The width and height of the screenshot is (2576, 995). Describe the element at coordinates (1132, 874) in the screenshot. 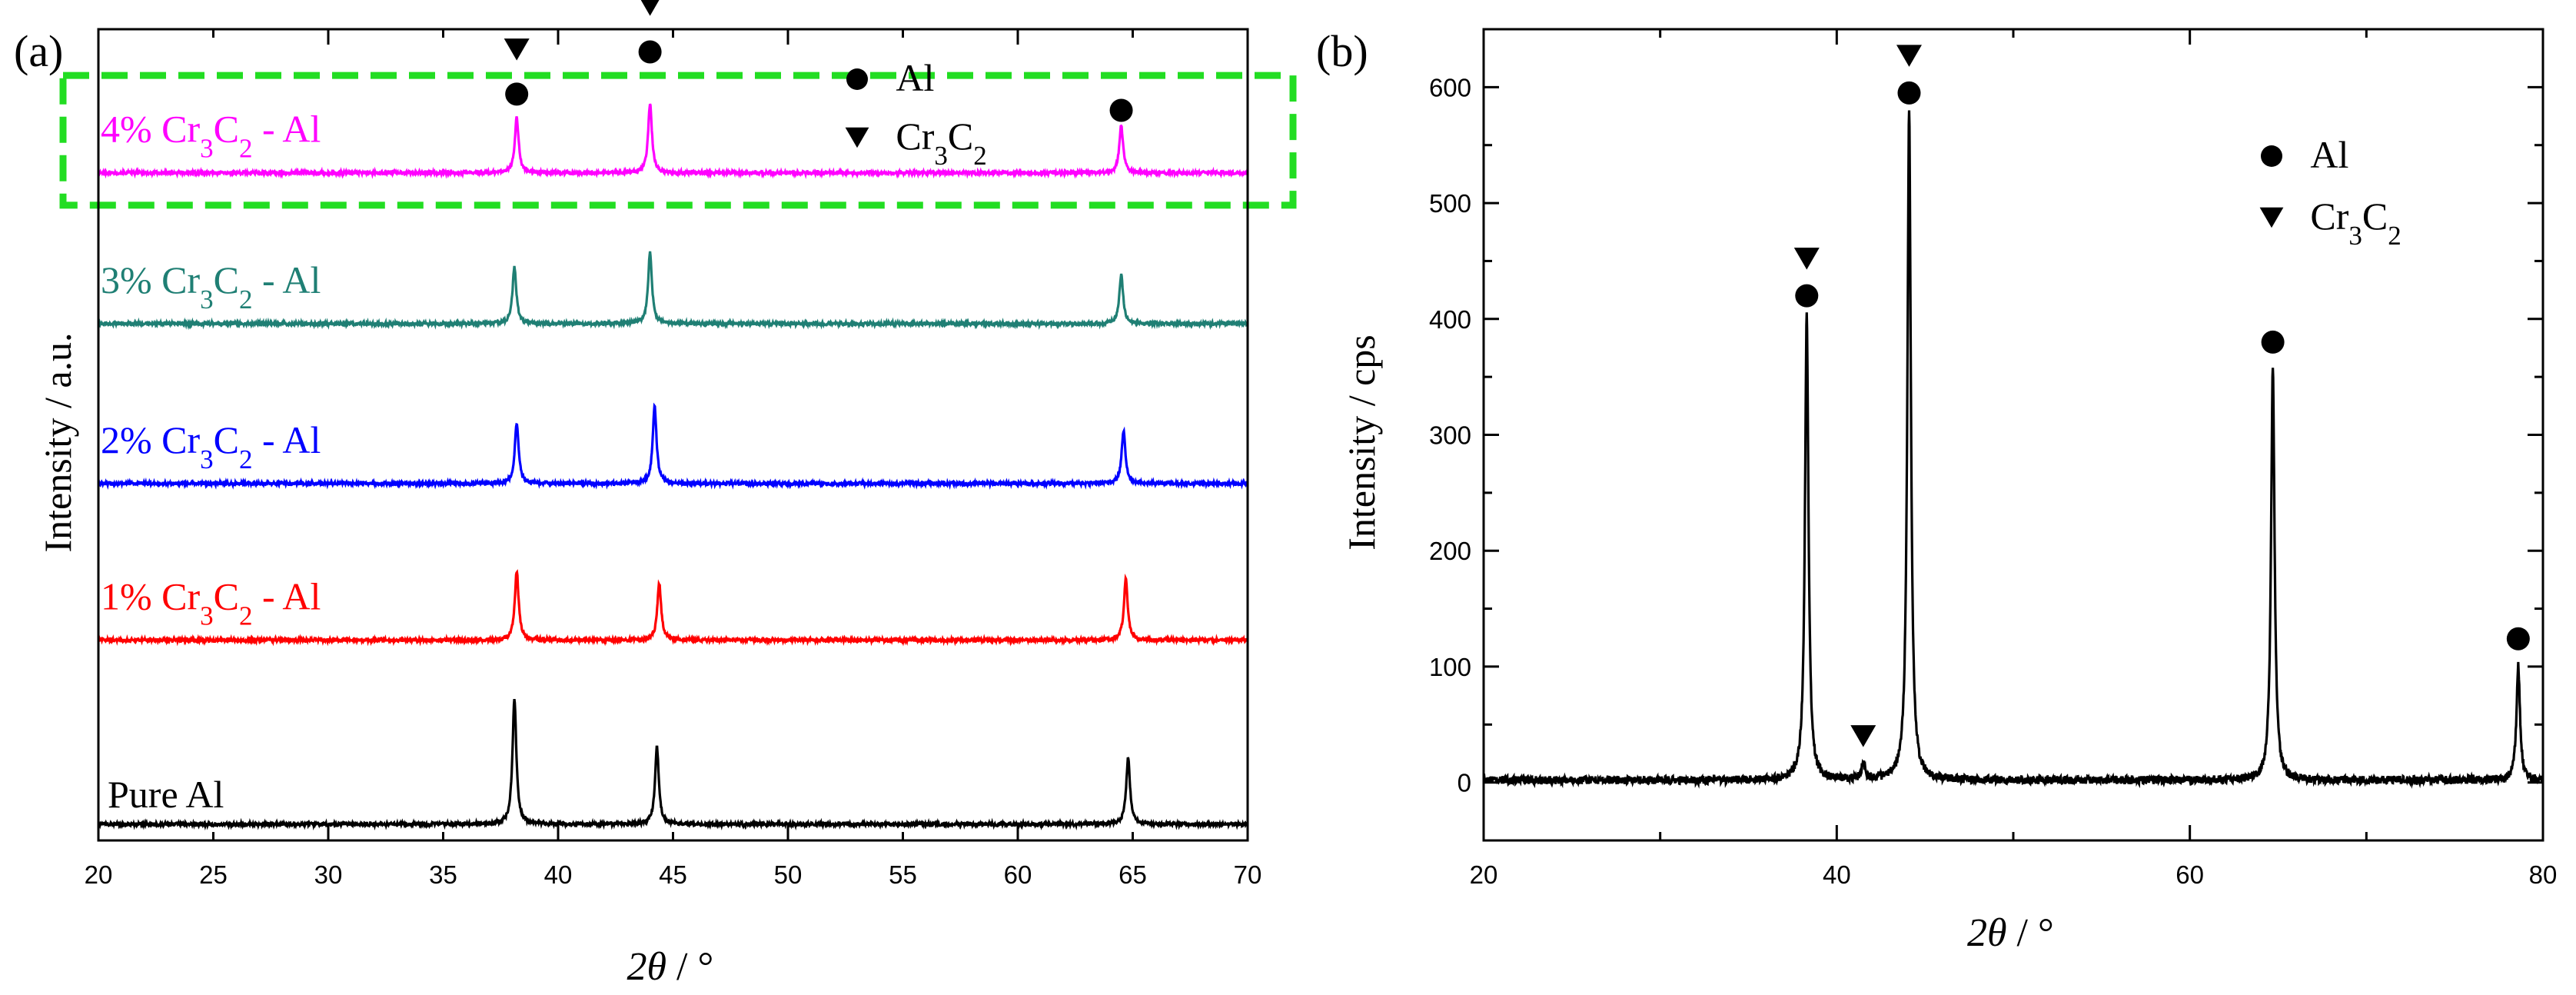

I see `x-tick-label: 65` at that location.